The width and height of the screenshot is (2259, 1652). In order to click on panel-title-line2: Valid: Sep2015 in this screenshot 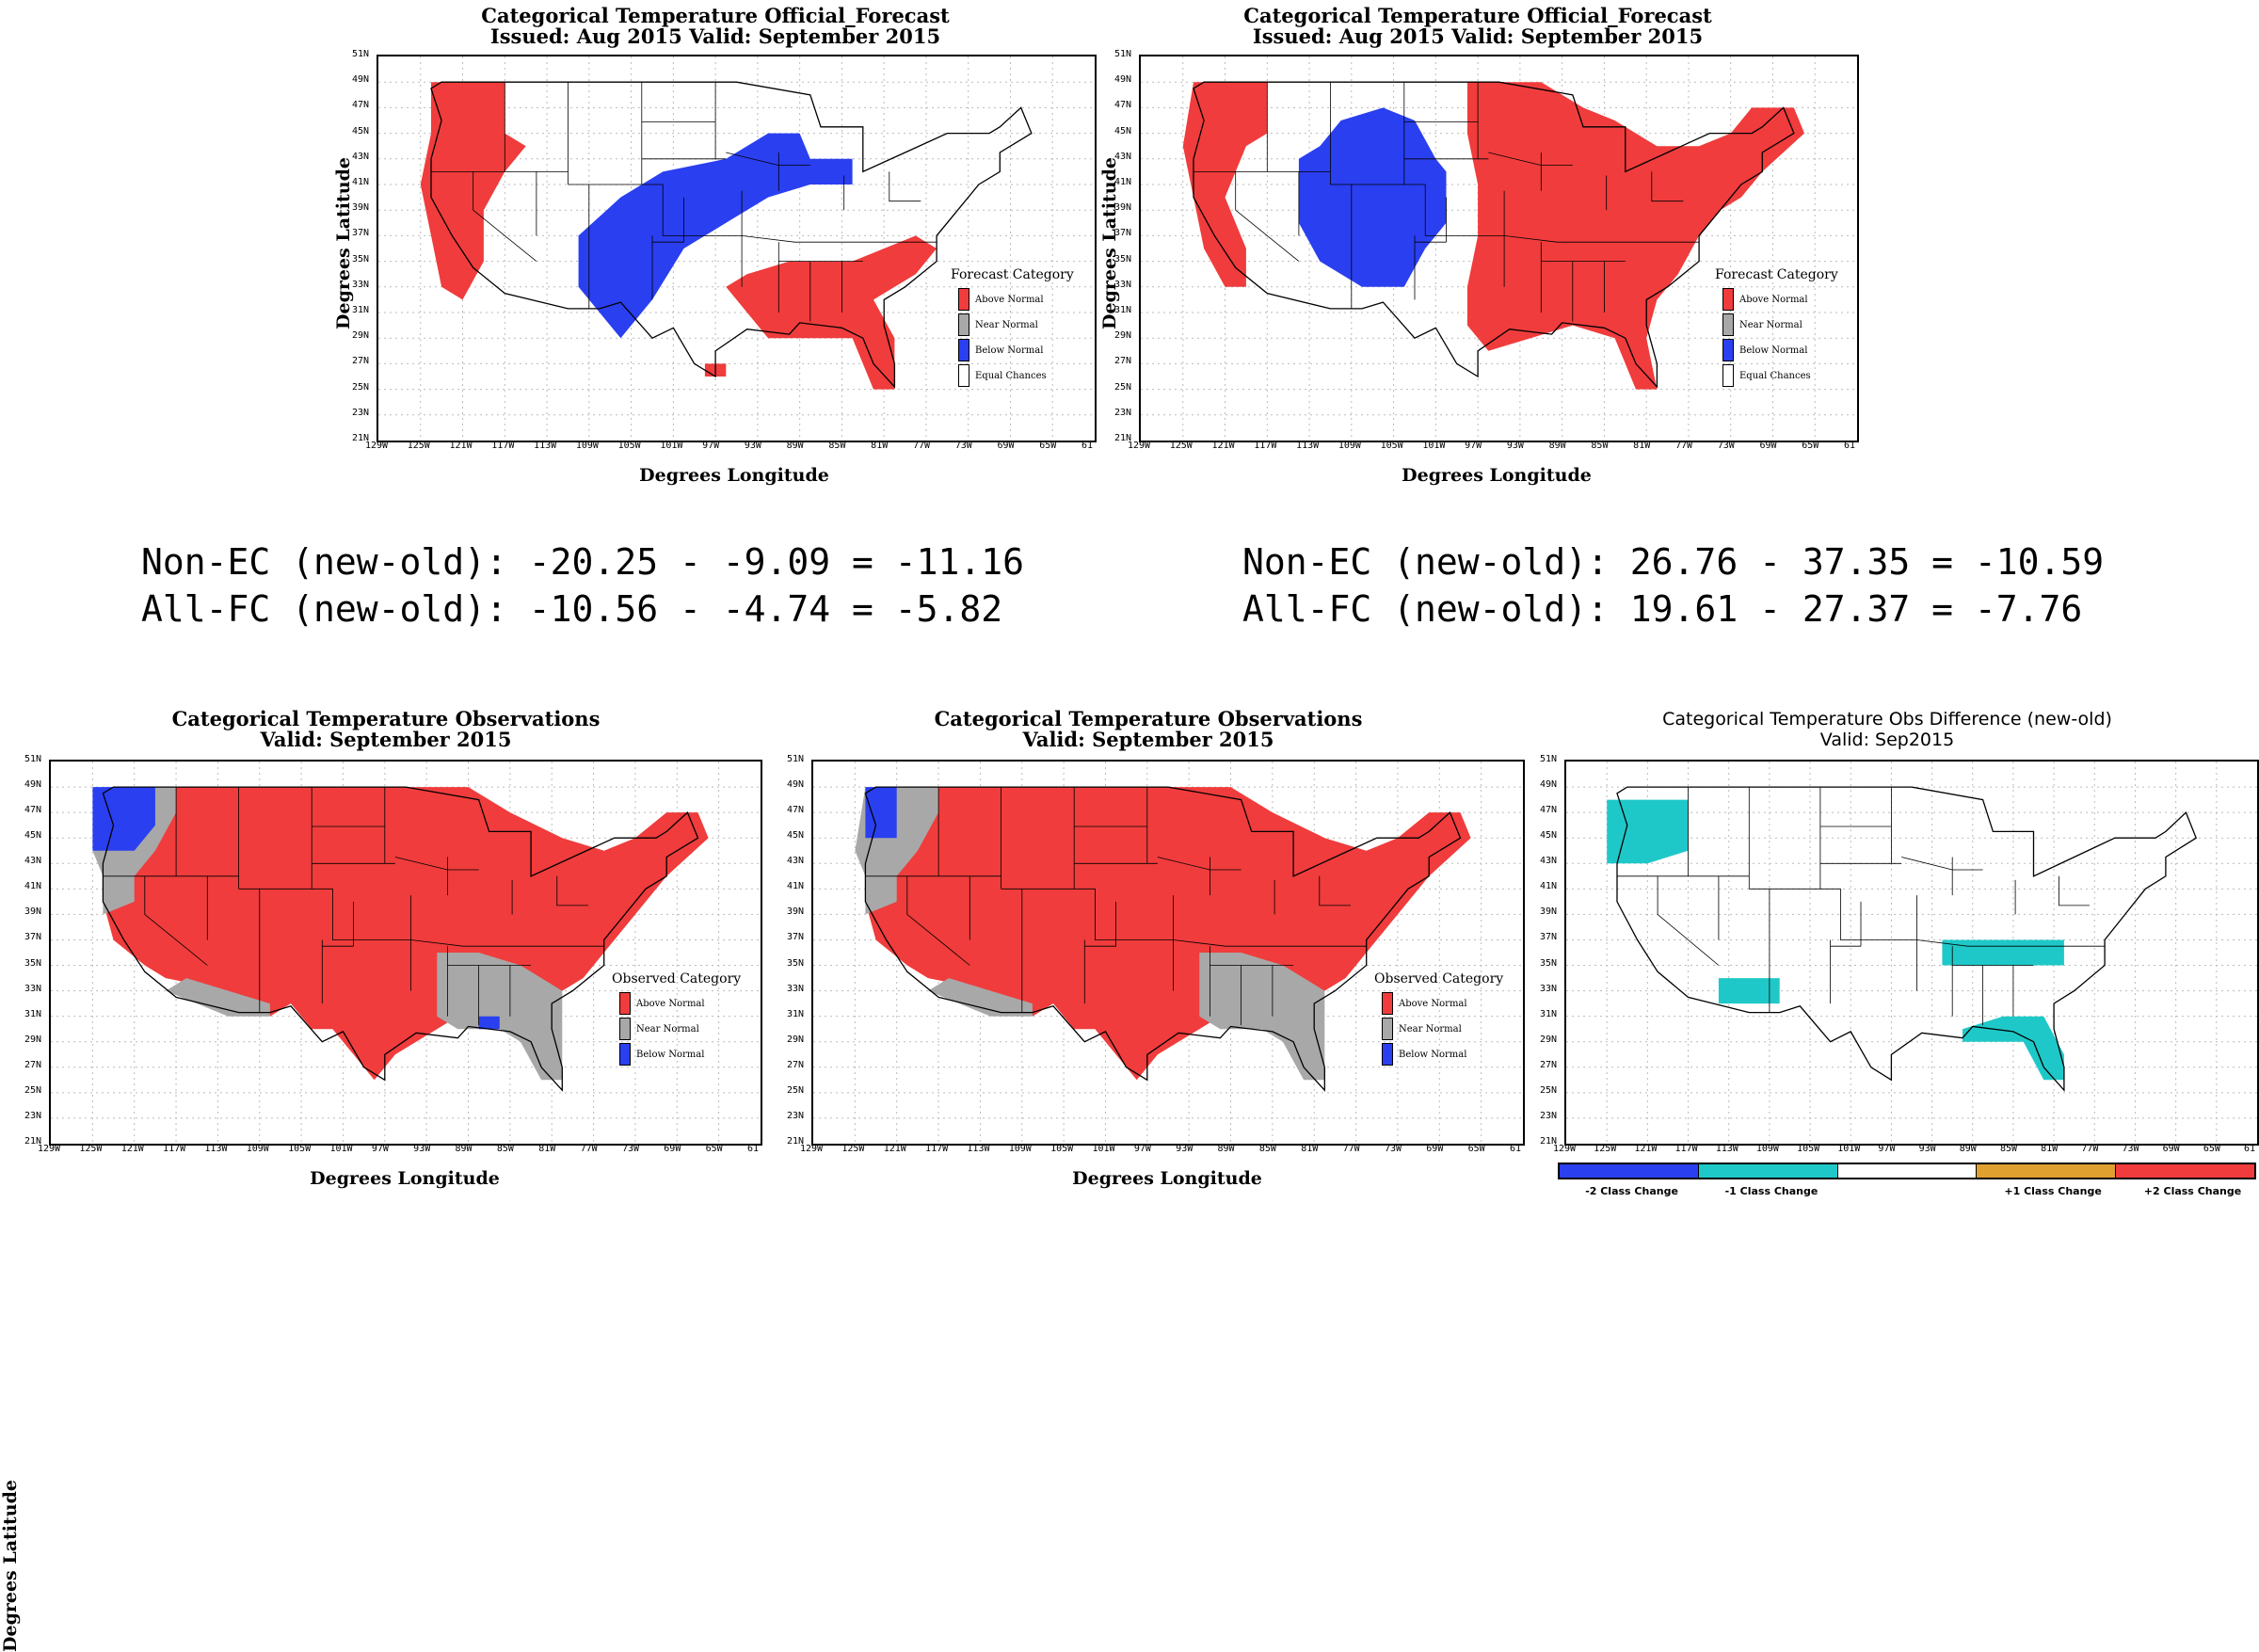, I will do `click(1887, 740)`.